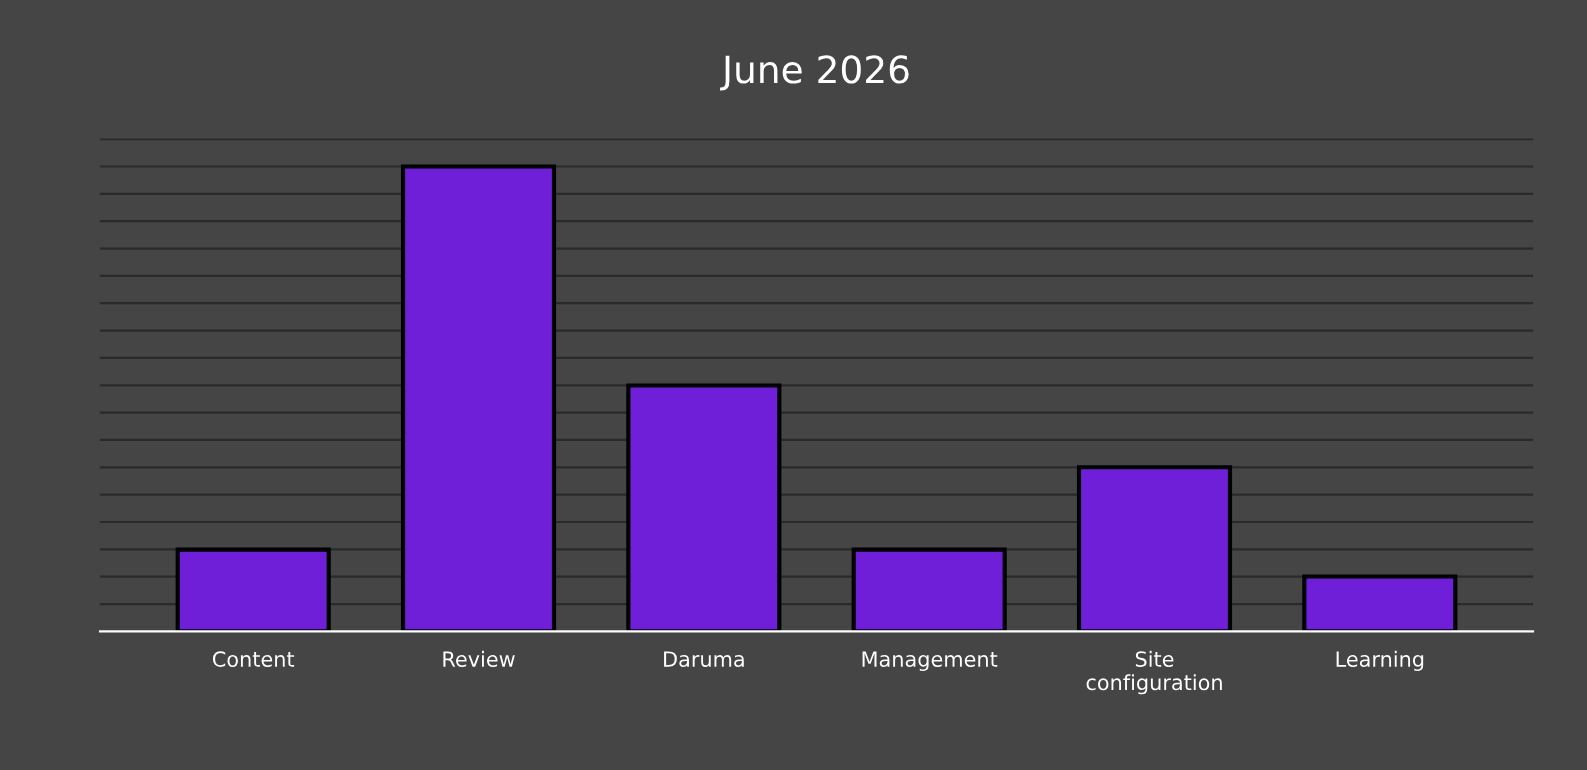 This screenshot has width=1587, height=770. What do you see at coordinates (930, 661) in the screenshot?
I see `x-tick-label: Management` at bounding box center [930, 661].